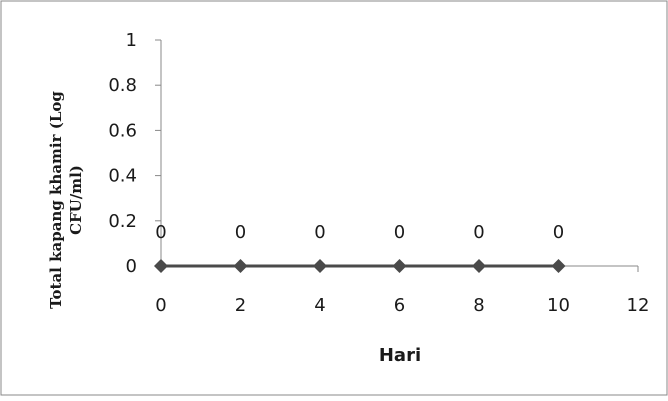  What do you see at coordinates (400, 355) in the screenshot?
I see `x-axis-title: Hari` at bounding box center [400, 355].